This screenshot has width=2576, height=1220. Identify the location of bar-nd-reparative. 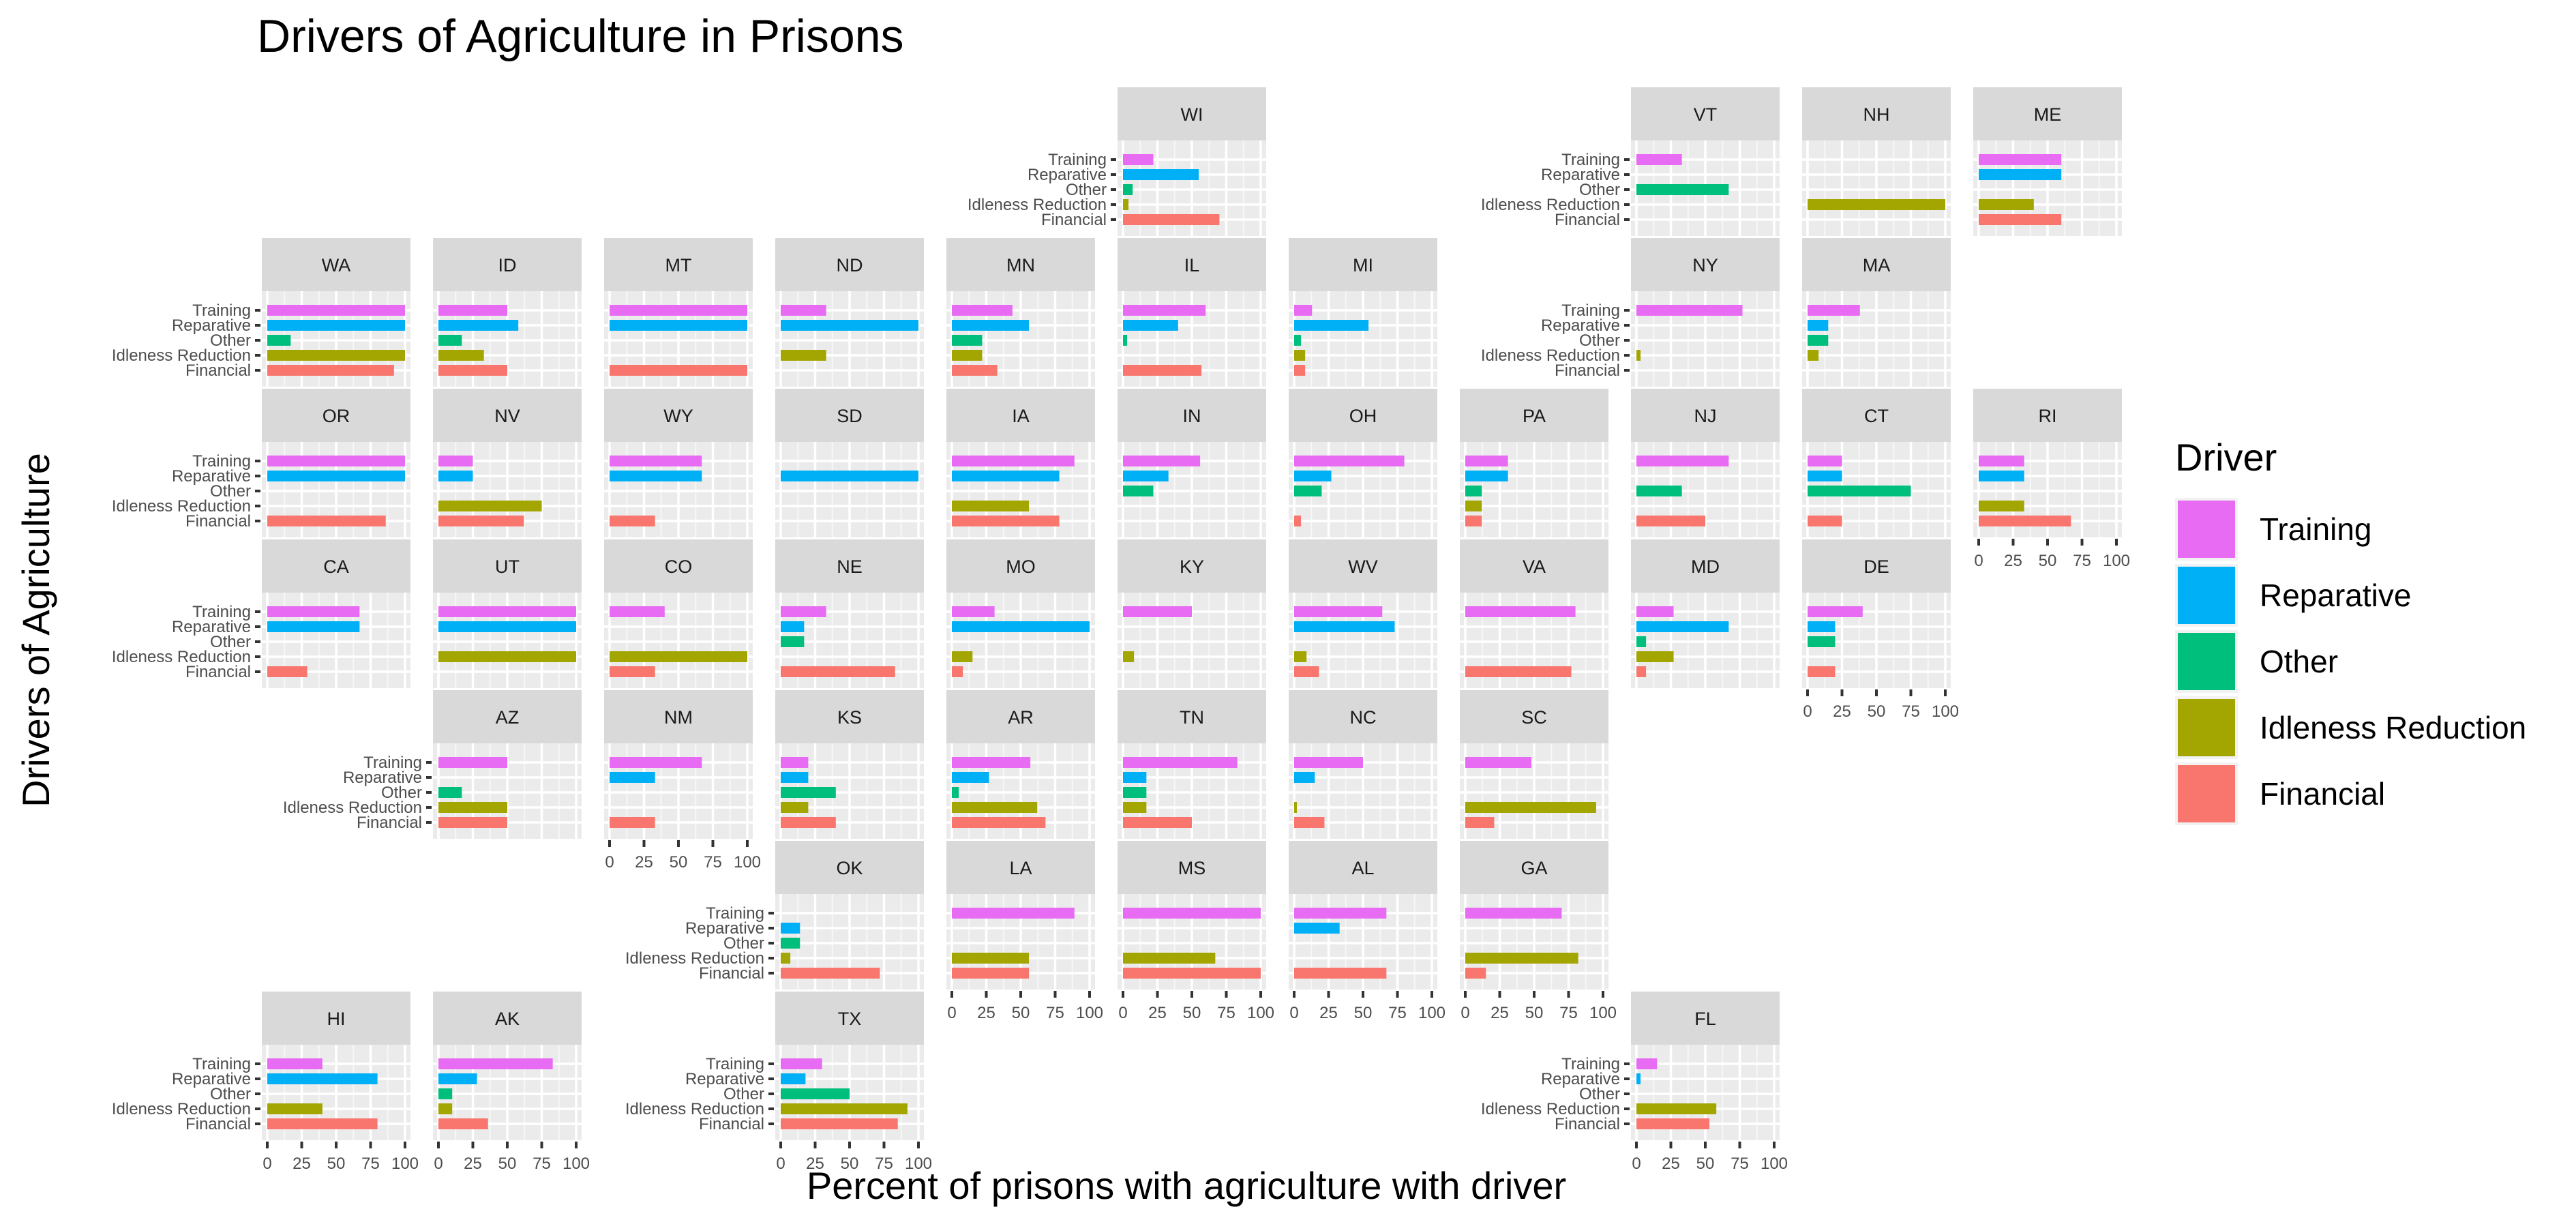
(850, 325).